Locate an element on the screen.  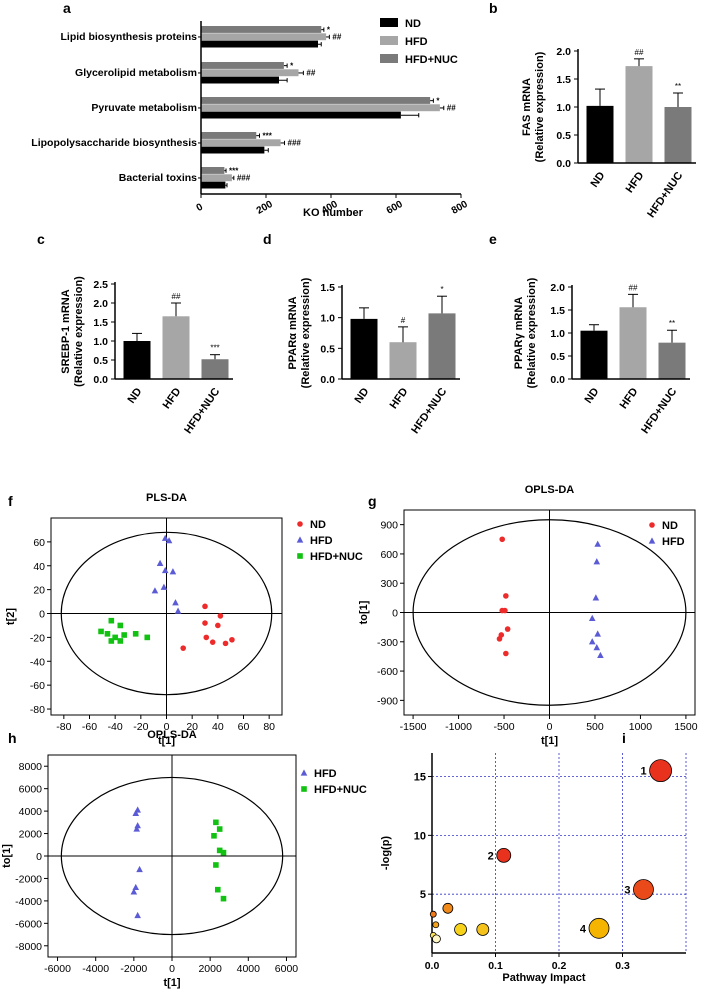
category-label: ND is located at coordinates (592, 396).